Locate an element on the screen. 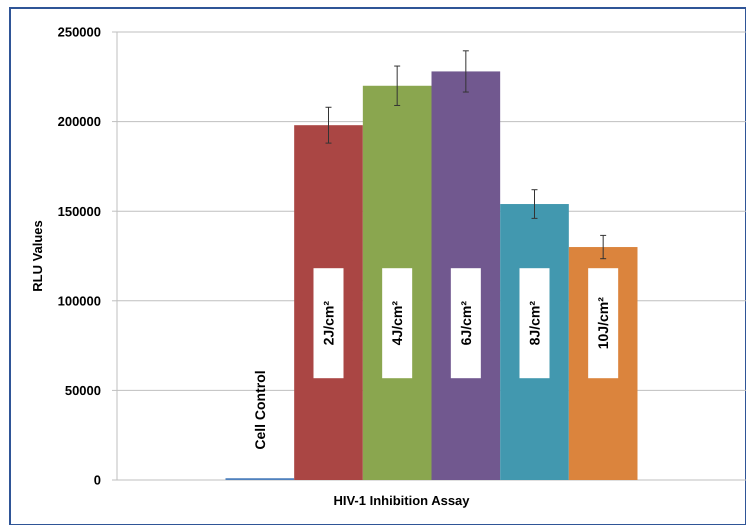 This screenshot has height=525, width=746. series-label: 4J/cm² is located at coordinates (397, 323).